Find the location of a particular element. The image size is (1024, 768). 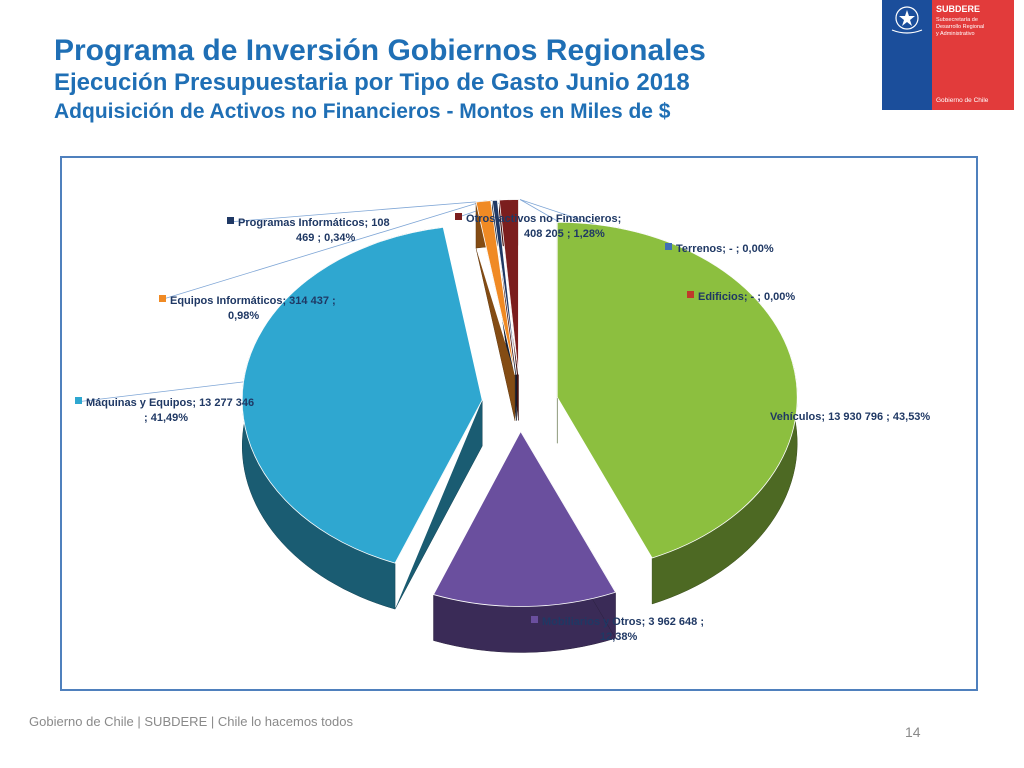

page-number: 14 is located at coordinates (913, 732).